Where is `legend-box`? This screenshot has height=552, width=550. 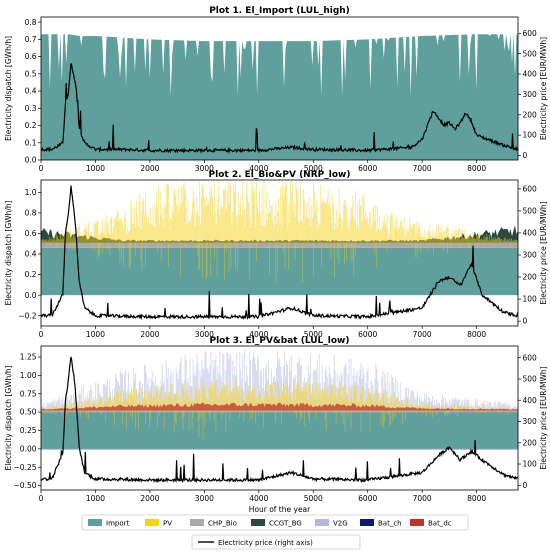
legend-box is located at coordinates (275, 522).